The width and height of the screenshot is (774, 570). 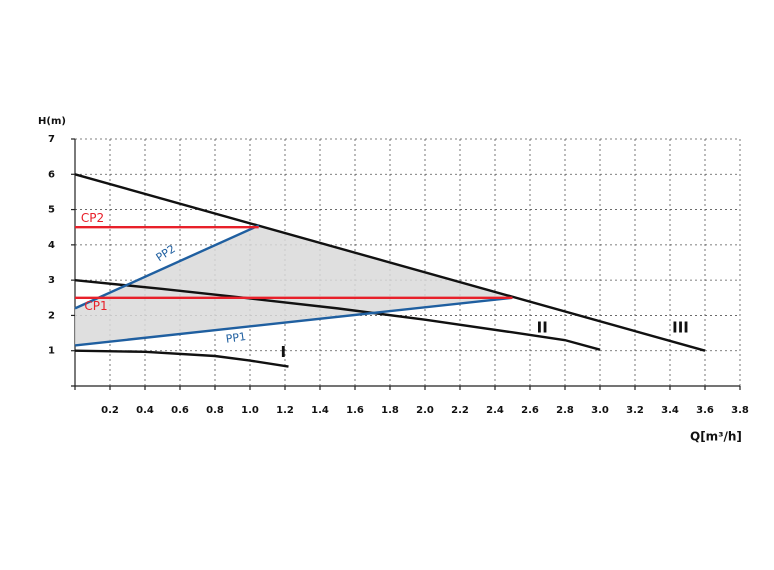 I want to click on x-axis-label: Q[m³/h], so click(x=716, y=437).